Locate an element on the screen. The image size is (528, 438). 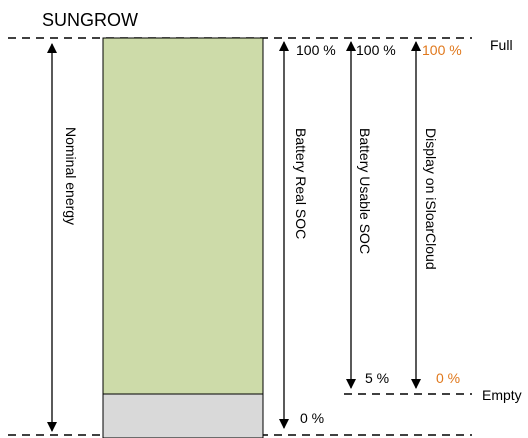
display-soc-top-label: 100 % is located at coordinates (442, 50).